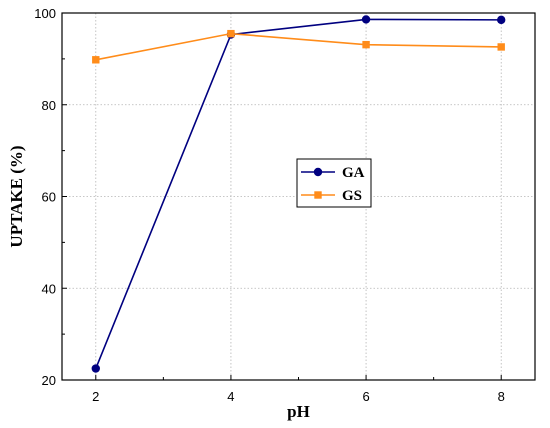 Image resolution: width=550 pixels, height=428 pixels. I want to click on x-tick-label: 8, so click(501, 396).